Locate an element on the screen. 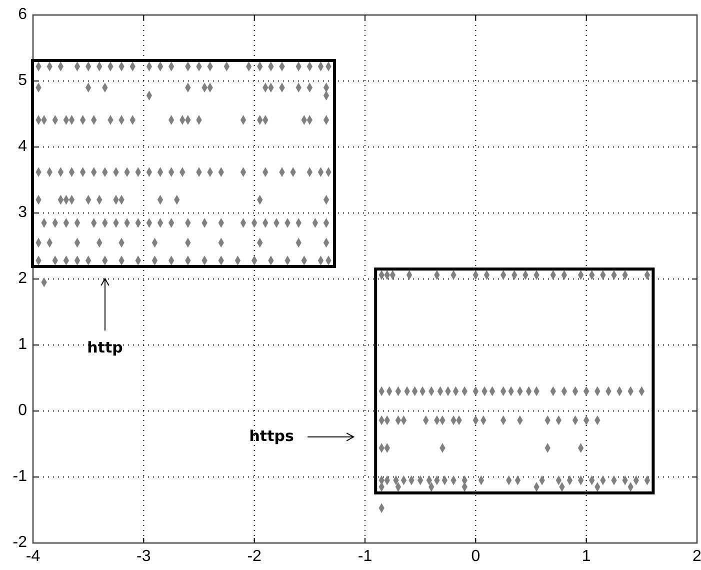 The height and width of the screenshot is (570, 701). y-tick-label: 0 is located at coordinates (23, 411).